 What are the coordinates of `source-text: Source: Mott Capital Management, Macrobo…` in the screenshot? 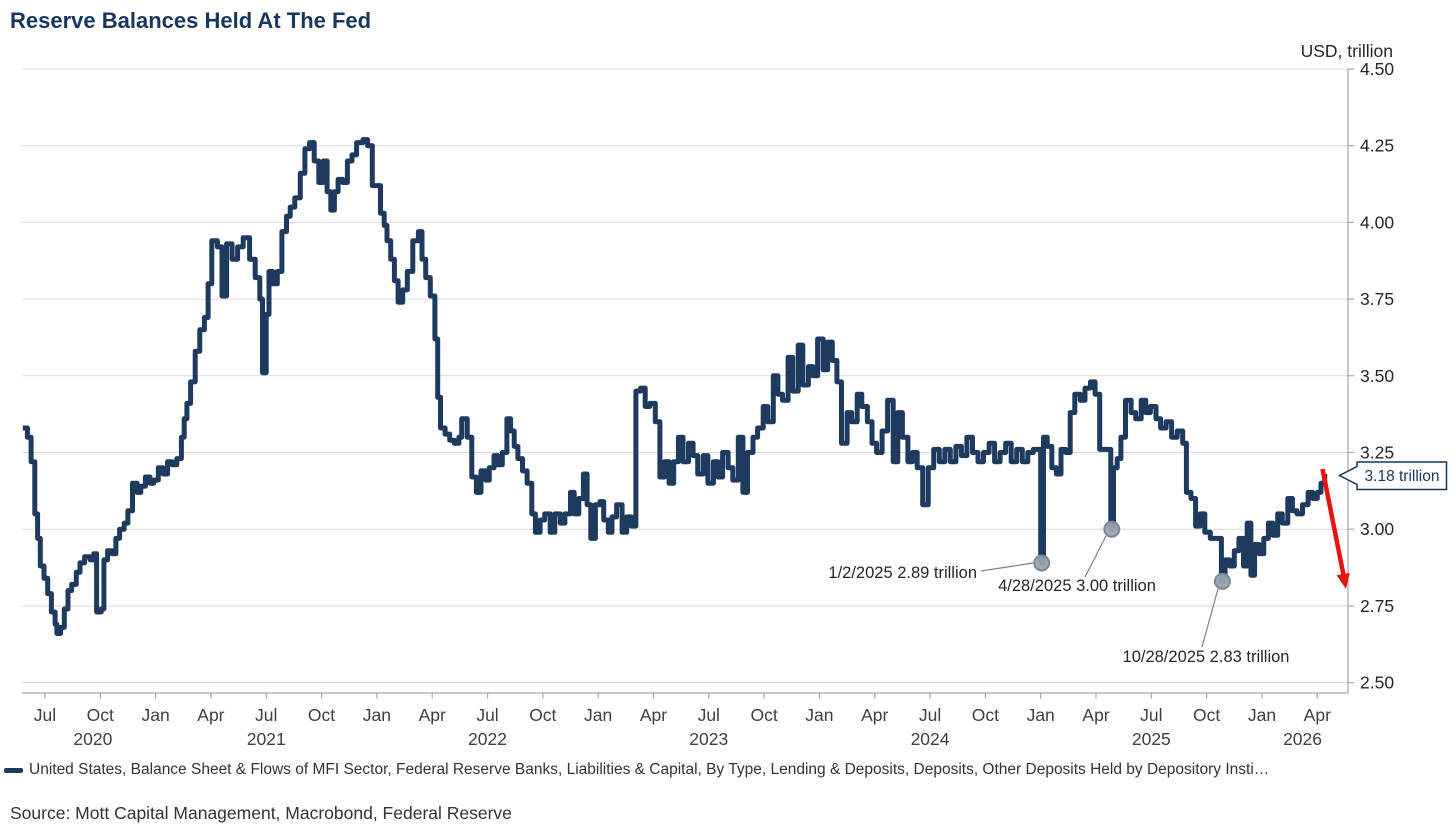 It's located at (261, 813).